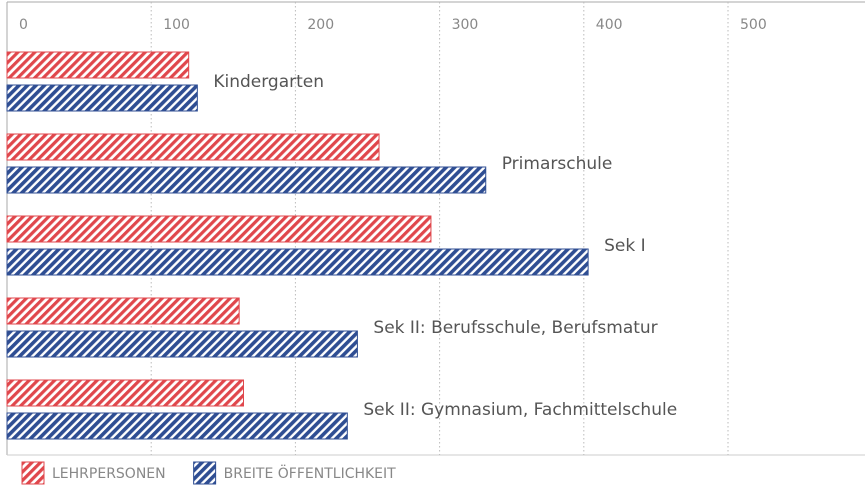  I want to click on x-tick-label: 100, so click(176, 25).